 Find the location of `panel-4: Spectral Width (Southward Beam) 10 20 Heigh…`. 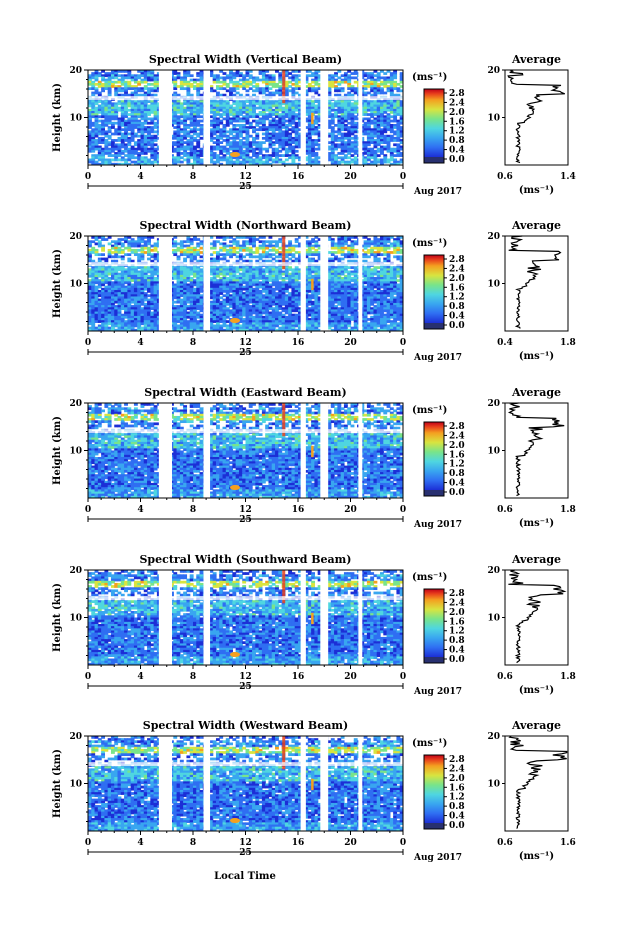

panel-4: Spectral Width (Southward Beam) 10 20 Heigh… is located at coordinates (314, 625).